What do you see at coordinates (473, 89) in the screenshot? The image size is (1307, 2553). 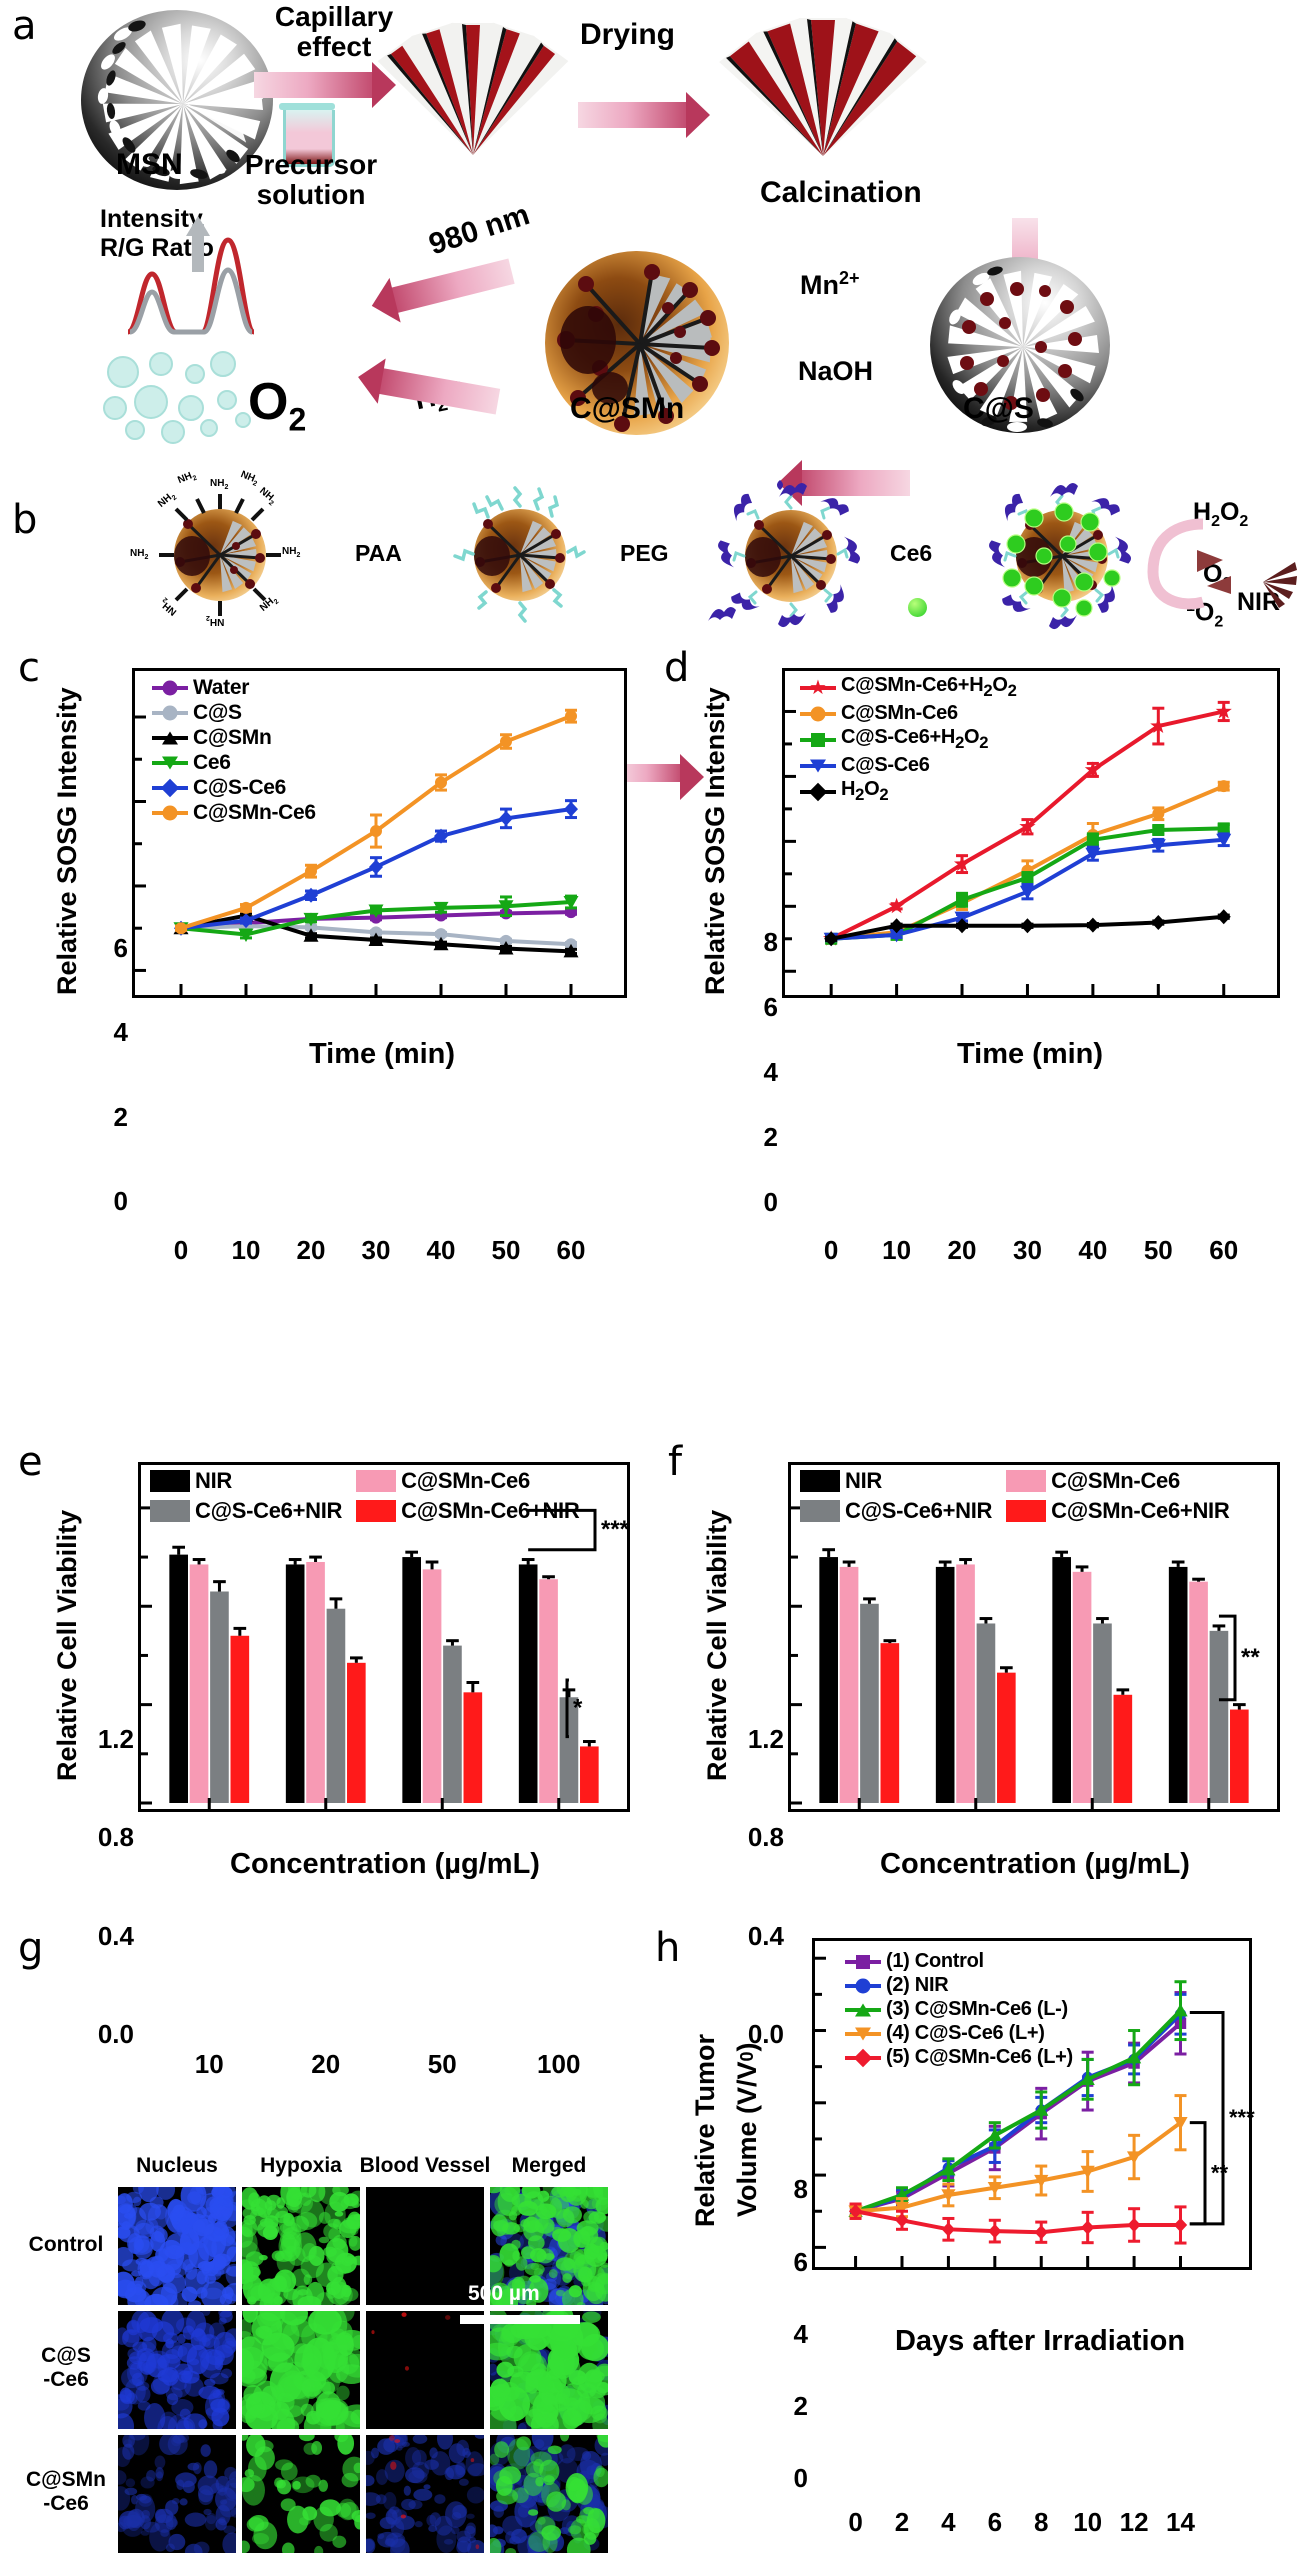 I see `wet-cone-fan-illustration` at bounding box center [473, 89].